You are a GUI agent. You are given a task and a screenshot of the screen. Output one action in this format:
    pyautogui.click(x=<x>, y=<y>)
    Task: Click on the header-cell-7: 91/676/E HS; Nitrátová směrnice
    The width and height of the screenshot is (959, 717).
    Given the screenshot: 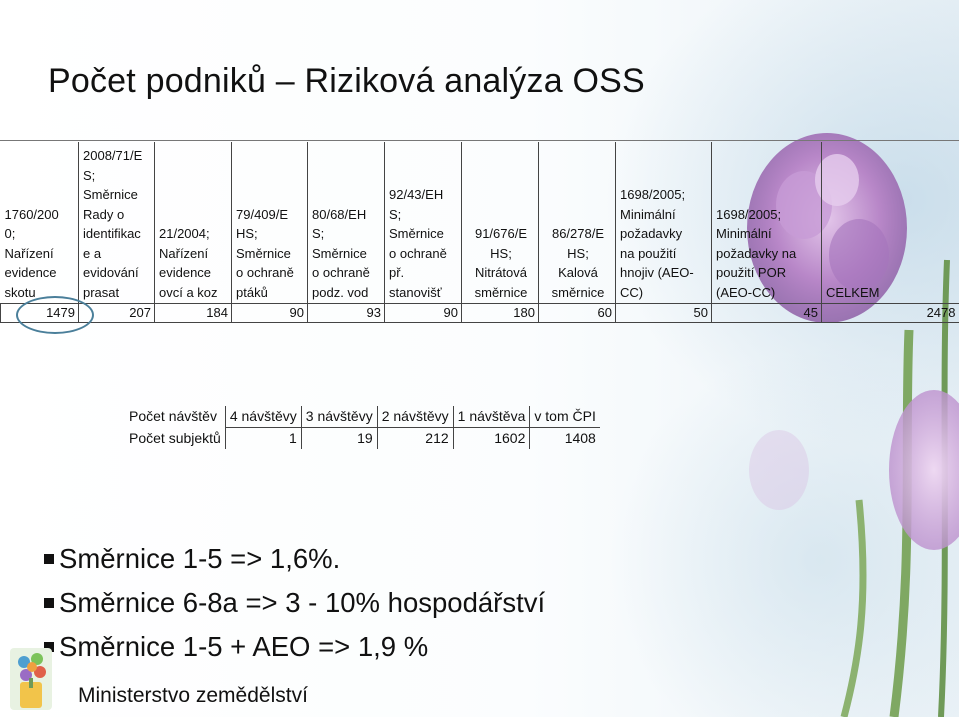 What is the action you would take?
    pyautogui.click(x=500, y=223)
    